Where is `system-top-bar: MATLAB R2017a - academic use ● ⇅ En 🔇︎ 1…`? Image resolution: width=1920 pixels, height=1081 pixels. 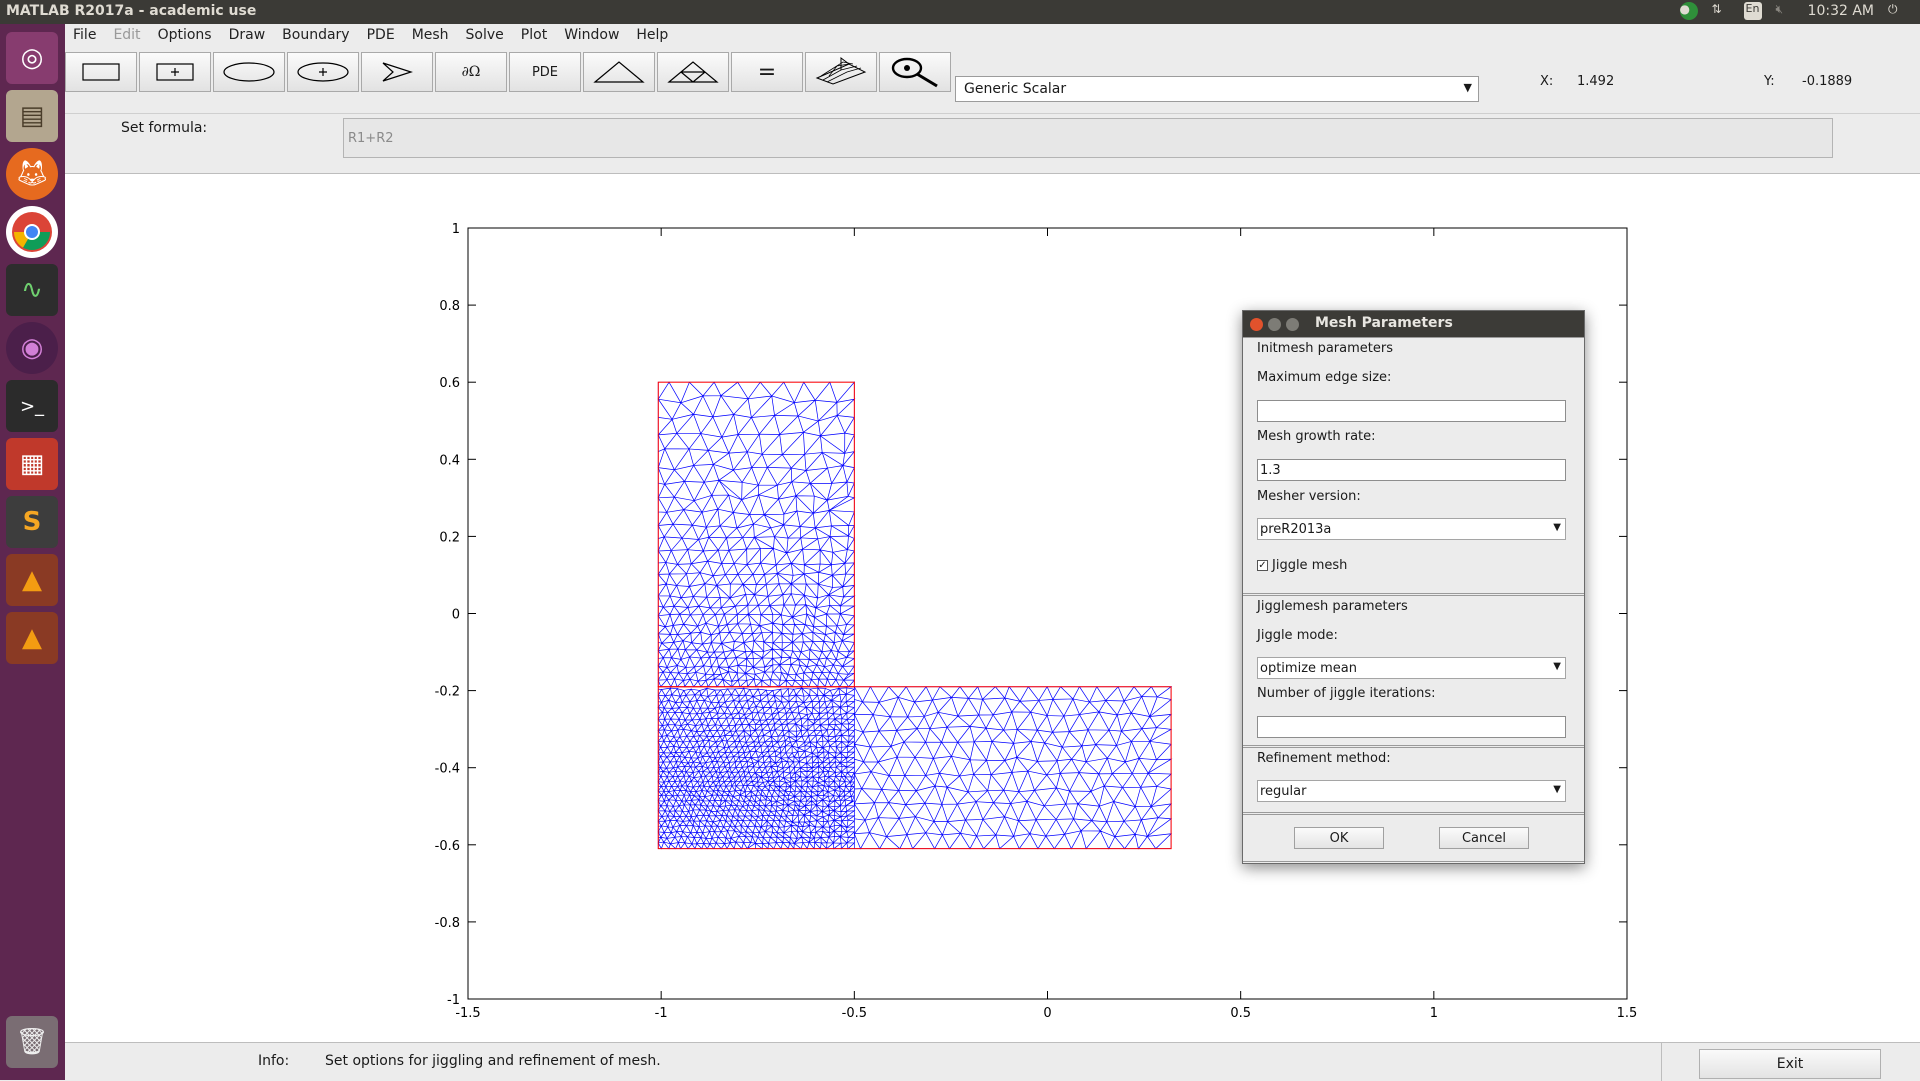 system-top-bar: MATLAB R2017a - academic use ● ⇅ En 🔇︎ 1… is located at coordinates (960, 12).